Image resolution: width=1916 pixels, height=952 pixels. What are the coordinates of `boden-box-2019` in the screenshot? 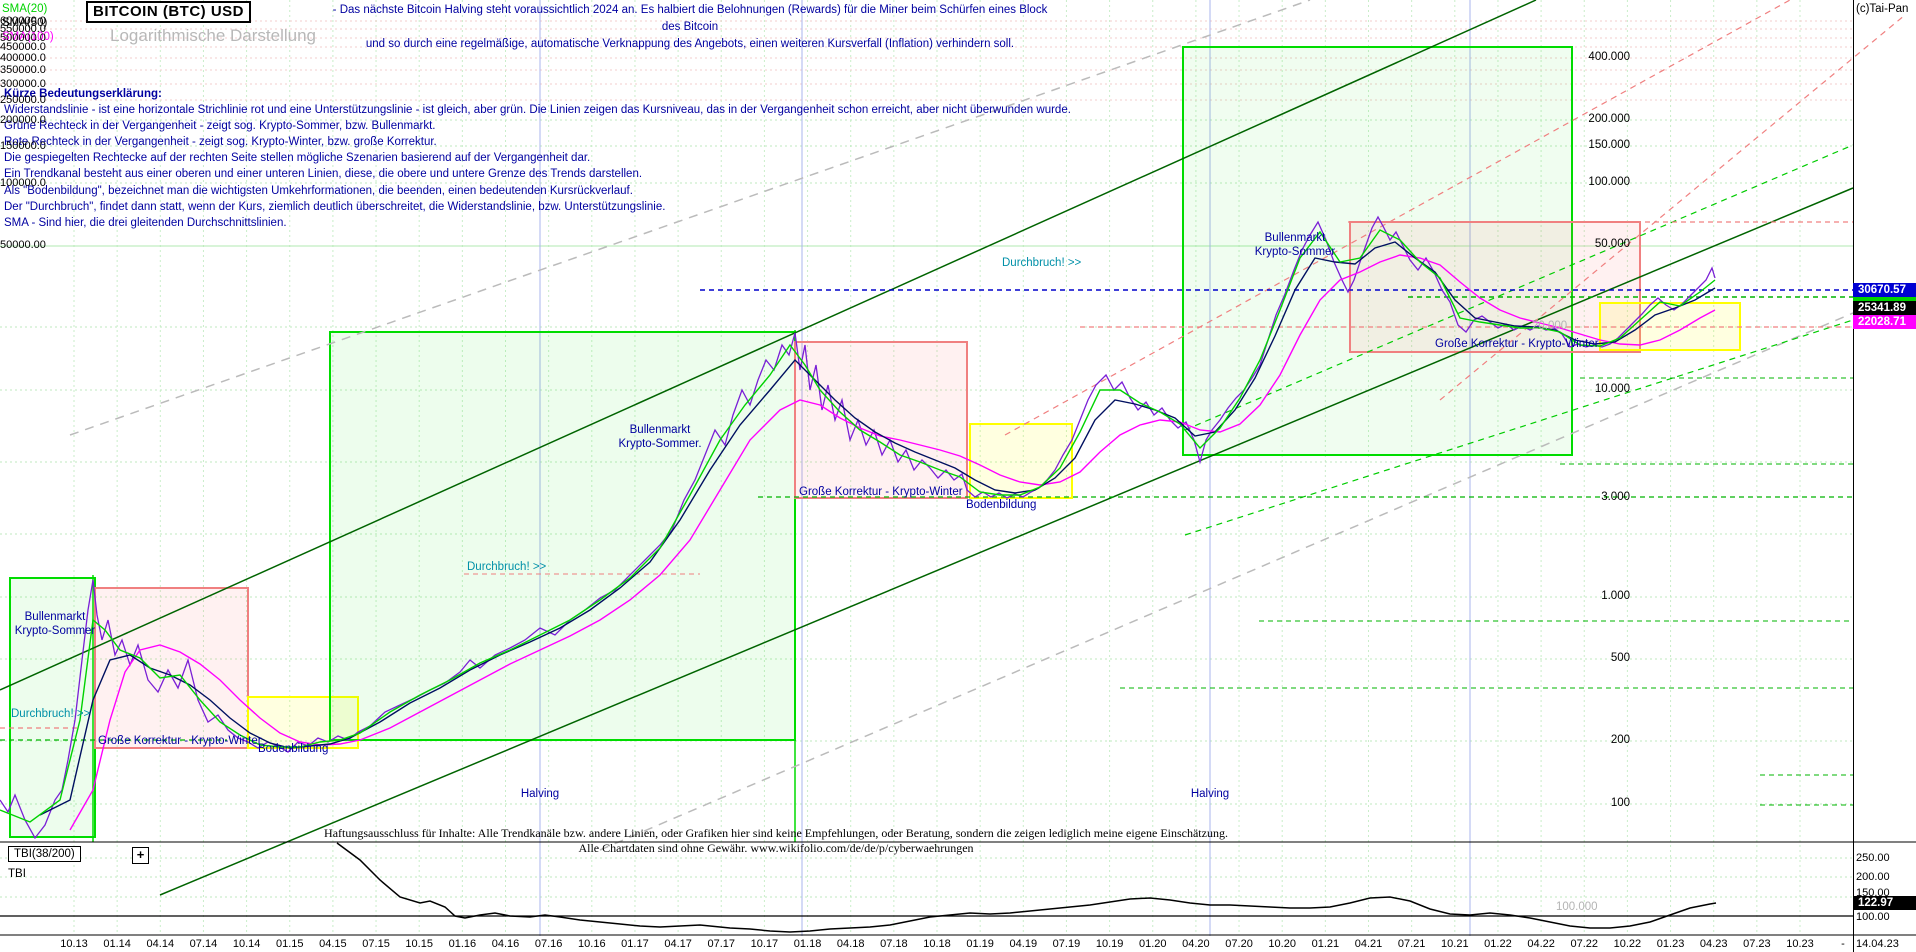 It's located at (1021, 461).